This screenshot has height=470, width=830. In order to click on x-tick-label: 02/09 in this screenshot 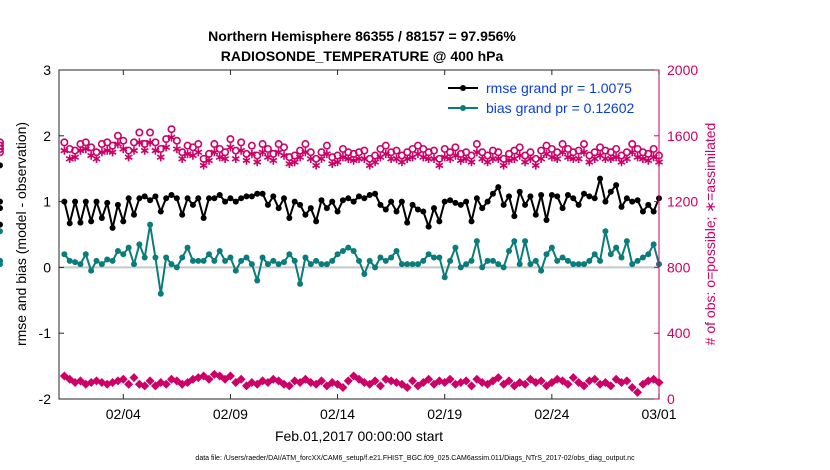, I will do `click(230, 414)`.